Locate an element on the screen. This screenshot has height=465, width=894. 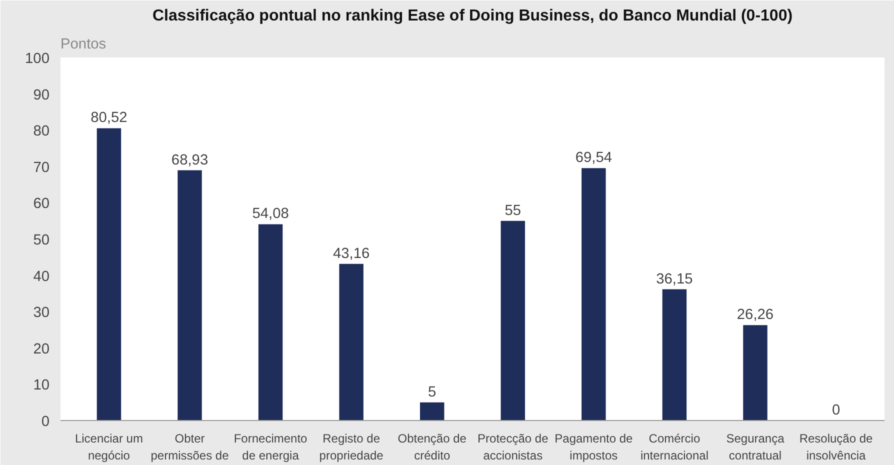
x-tick-label: Comércio internacional is located at coordinates (674, 447).